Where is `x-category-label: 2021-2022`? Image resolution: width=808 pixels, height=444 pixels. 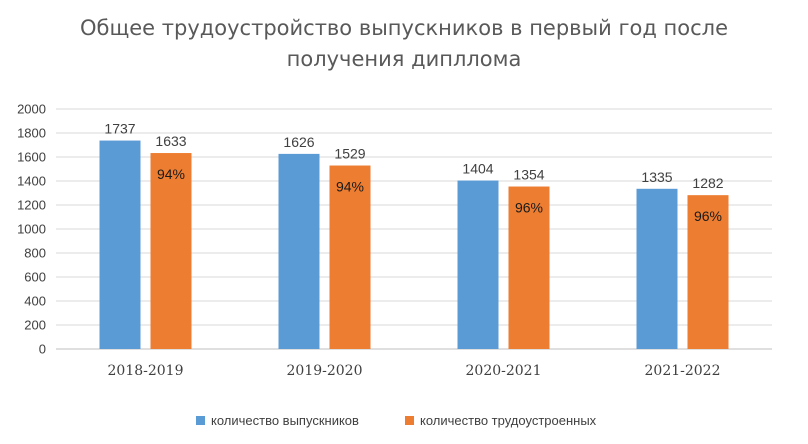
x-category-label: 2021-2022 is located at coordinates (683, 371).